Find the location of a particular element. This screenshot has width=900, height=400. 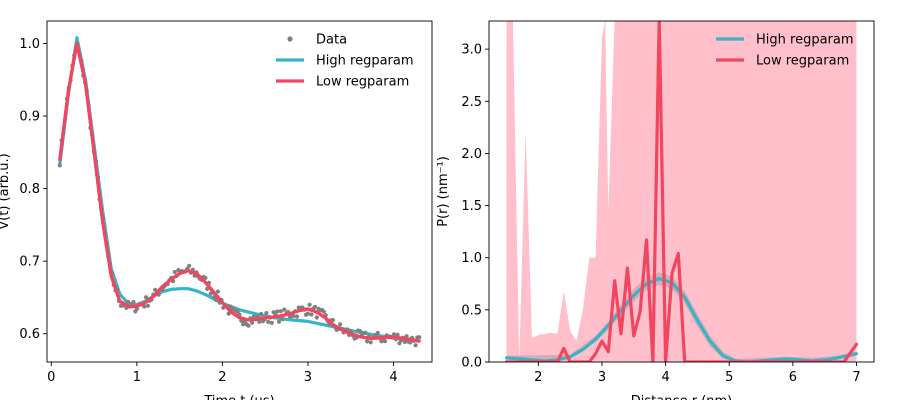

x-tick-label: 0 is located at coordinates (51, 377).